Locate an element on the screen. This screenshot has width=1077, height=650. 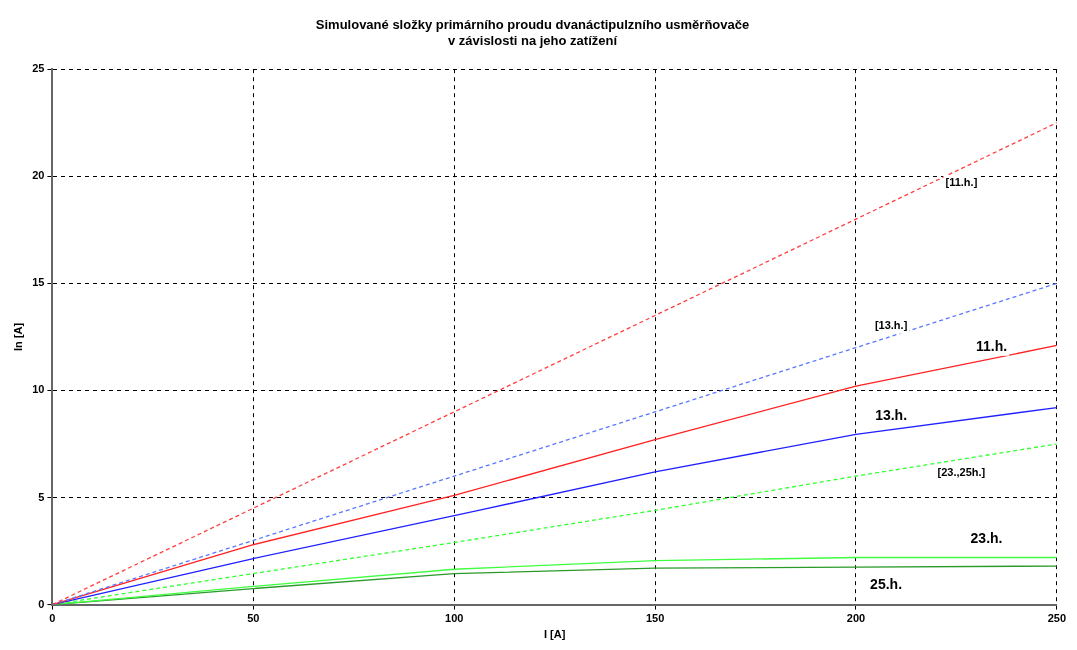
series-label: 11.h. is located at coordinates (991, 345).